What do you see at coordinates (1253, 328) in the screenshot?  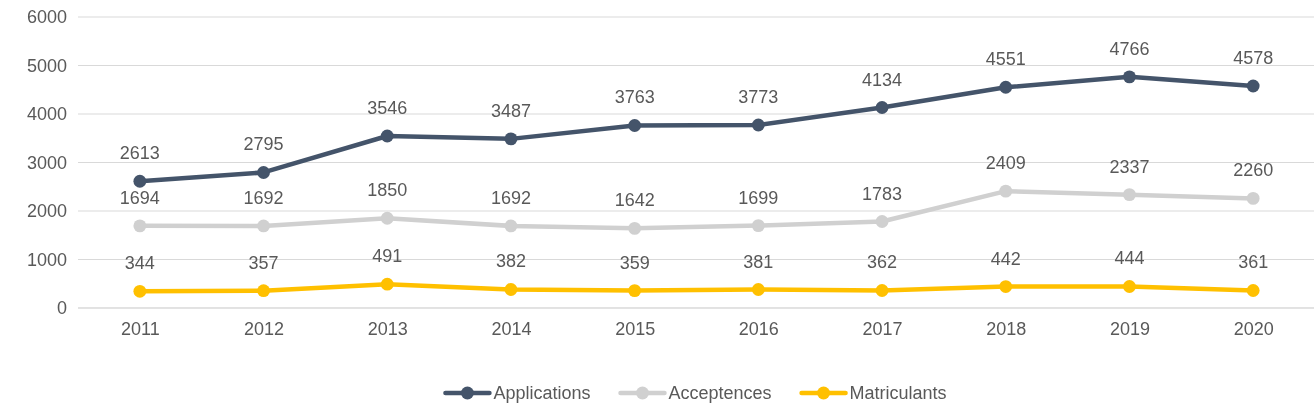 I see `x-tick-label: 2020` at bounding box center [1253, 328].